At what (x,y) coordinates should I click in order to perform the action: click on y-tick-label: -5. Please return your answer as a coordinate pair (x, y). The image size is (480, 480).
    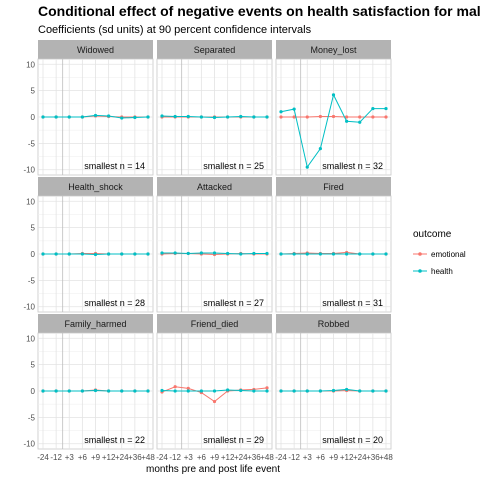
    Looking at the image, I should click on (32, 143).